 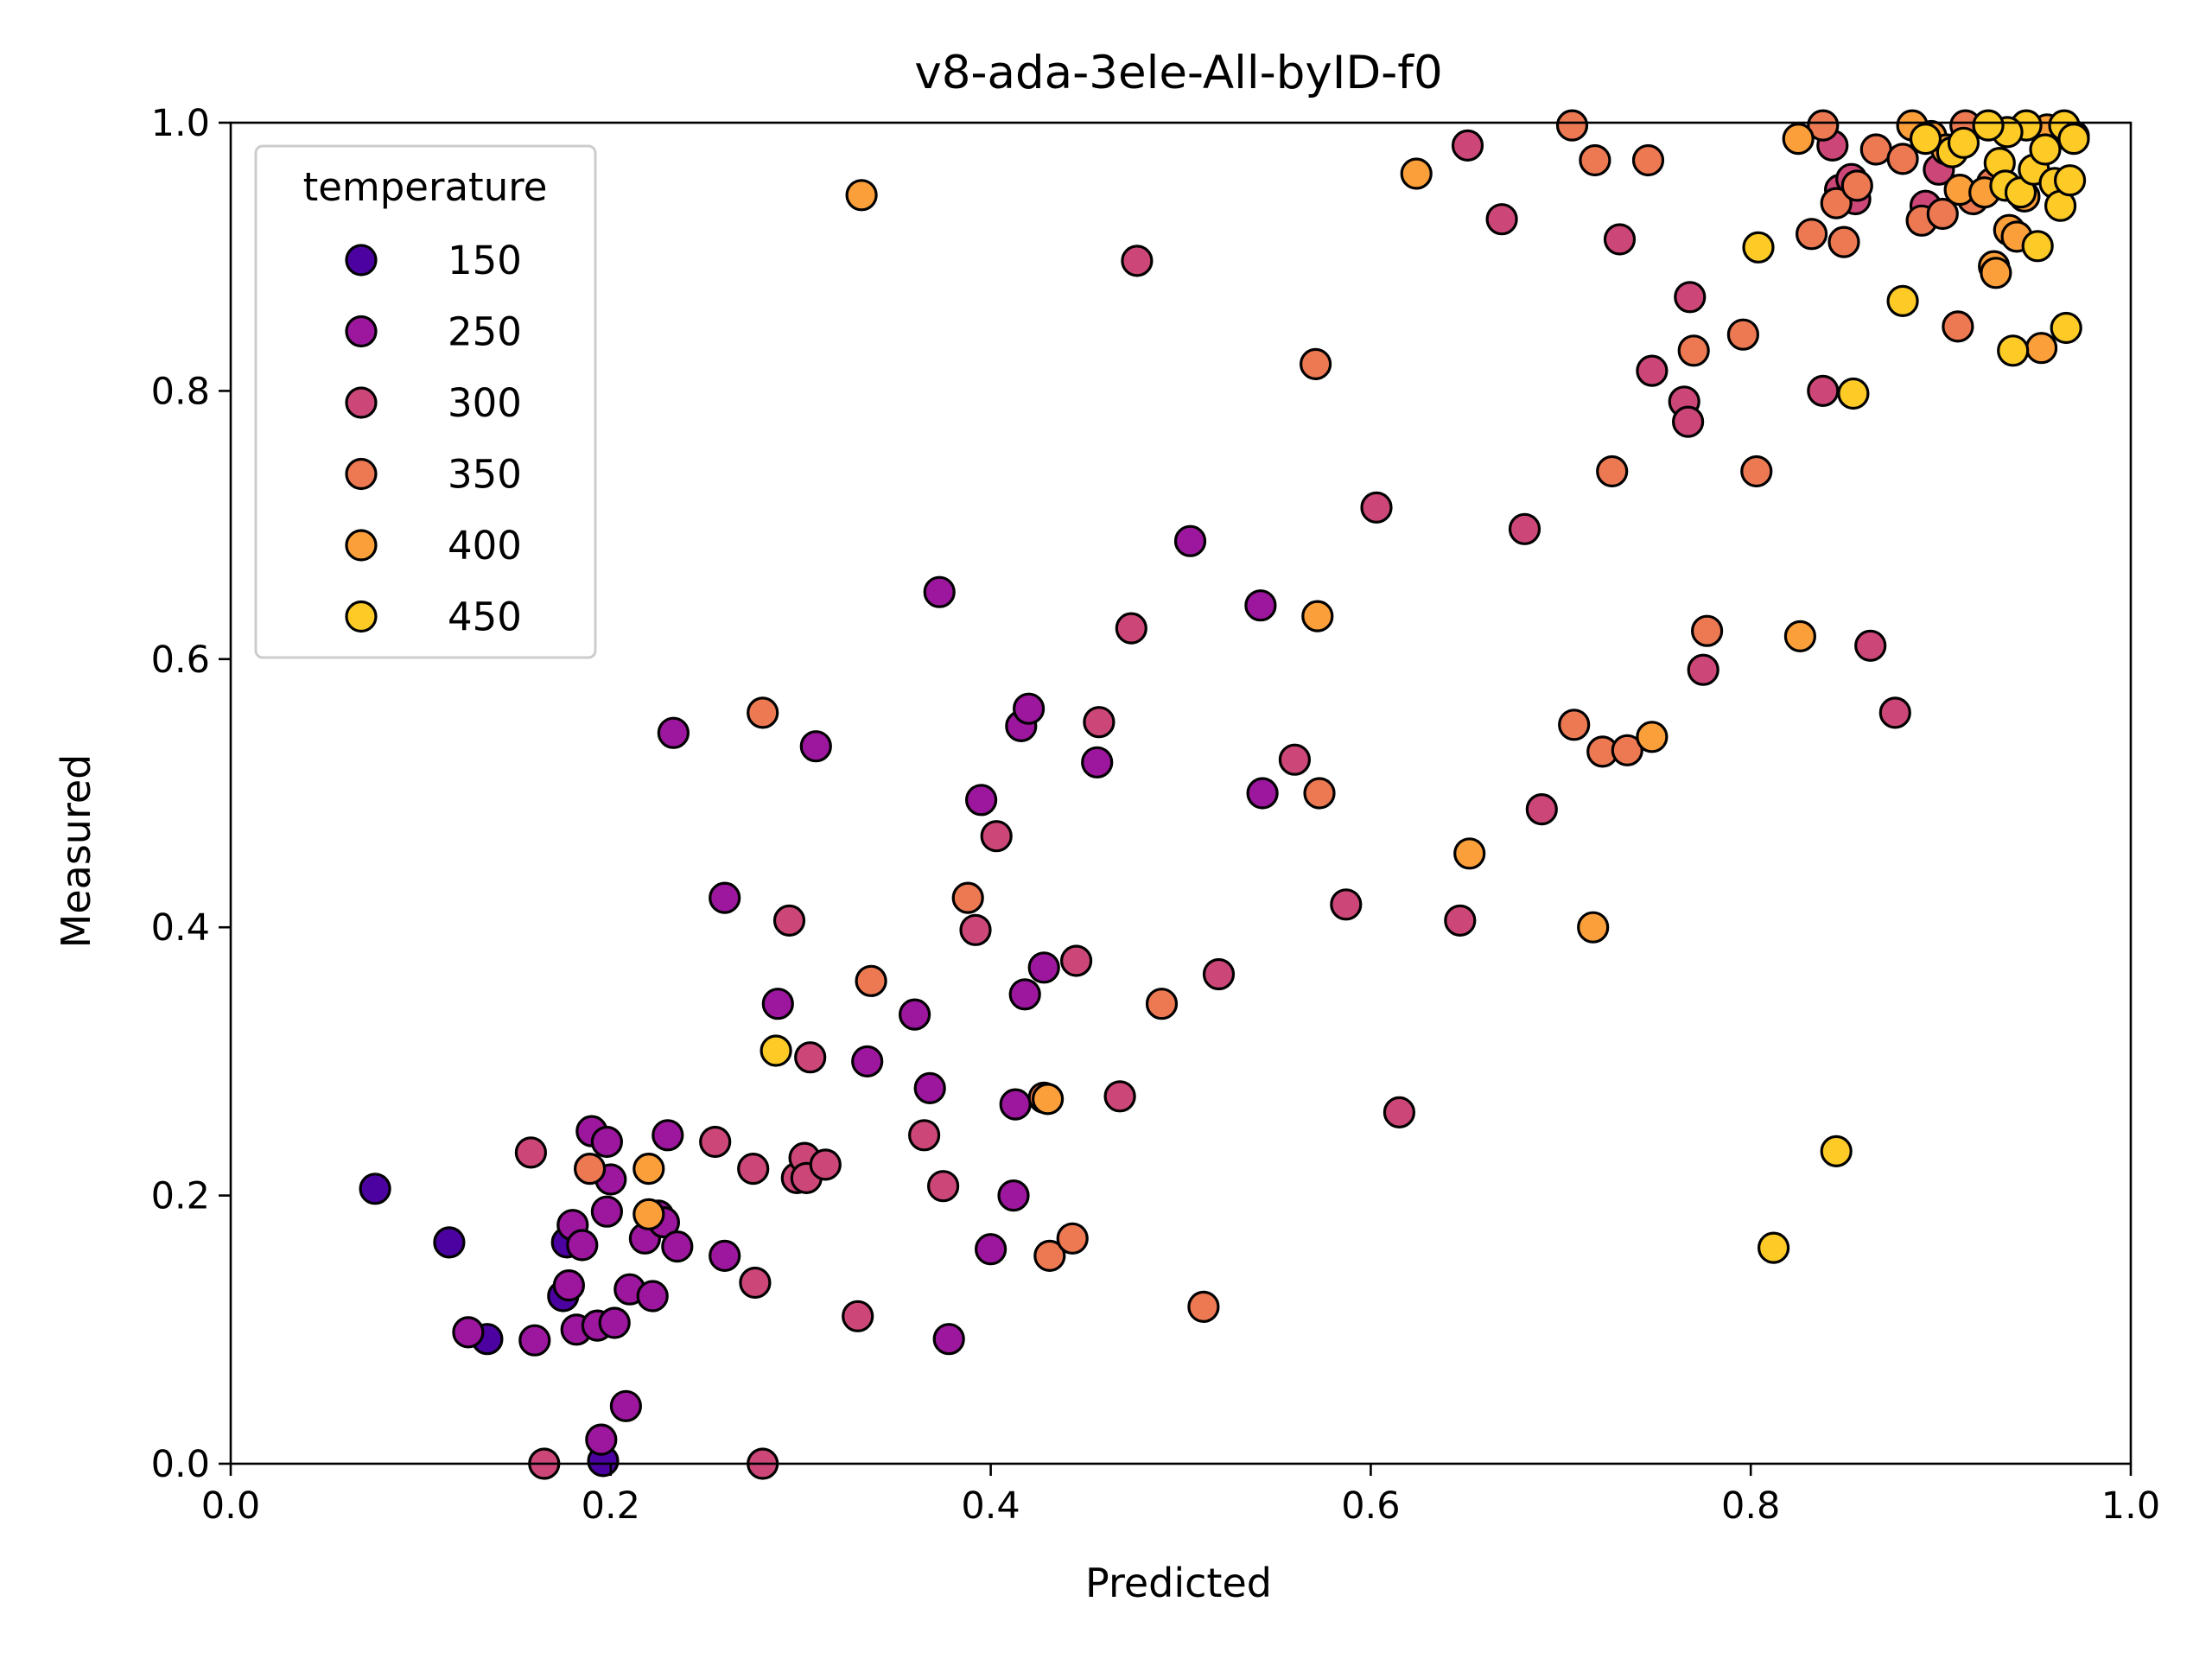 What do you see at coordinates (180, 660) in the screenshot?
I see `y-tick-label: 0.6` at bounding box center [180, 660].